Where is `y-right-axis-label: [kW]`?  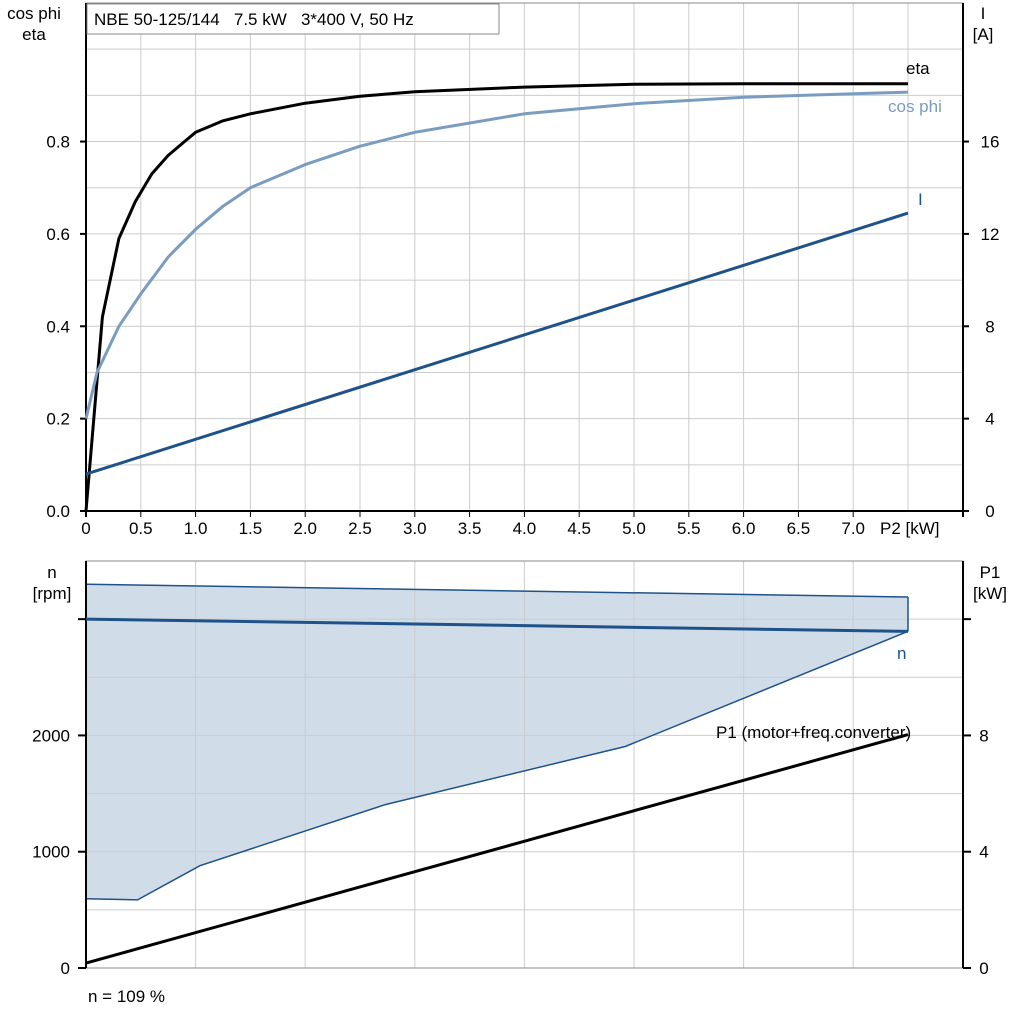 y-right-axis-label: [kW] is located at coordinates (990, 593).